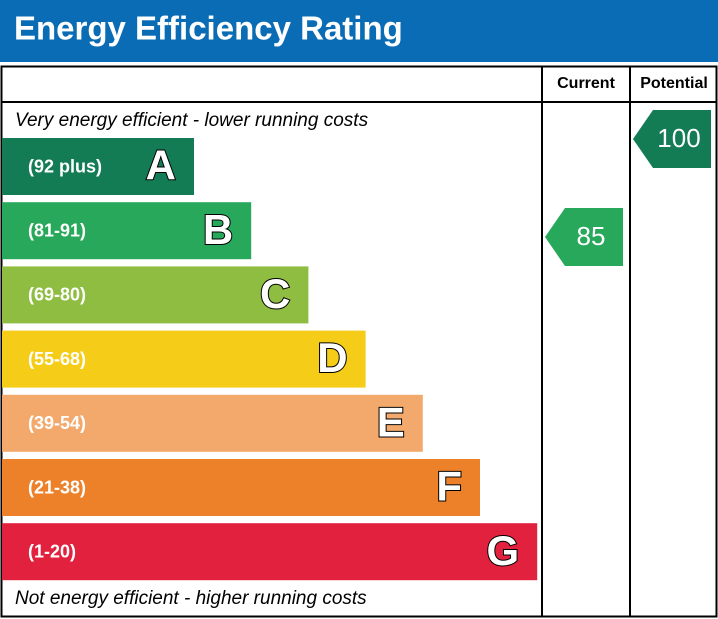  Describe the element at coordinates (57, 295) in the screenshot. I see `band-range: (69-80)` at that location.